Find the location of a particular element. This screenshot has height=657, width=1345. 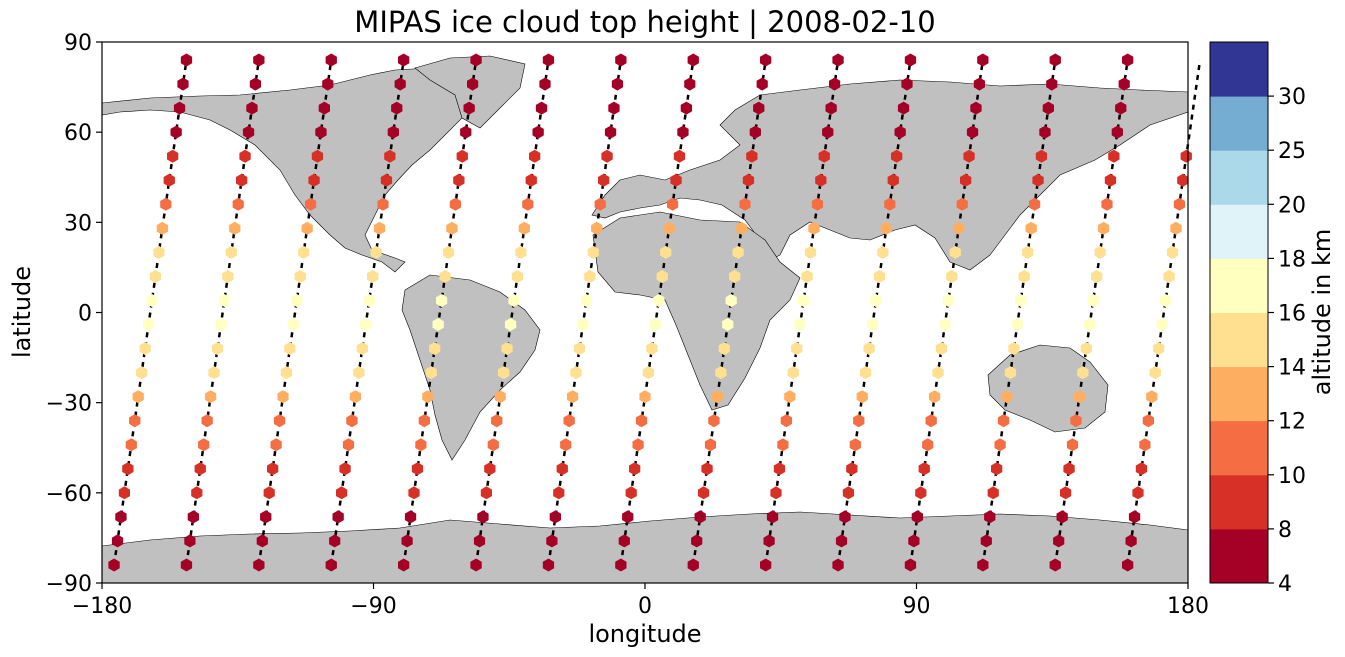

colorbar-tick-label: 12 is located at coordinates (1292, 422).